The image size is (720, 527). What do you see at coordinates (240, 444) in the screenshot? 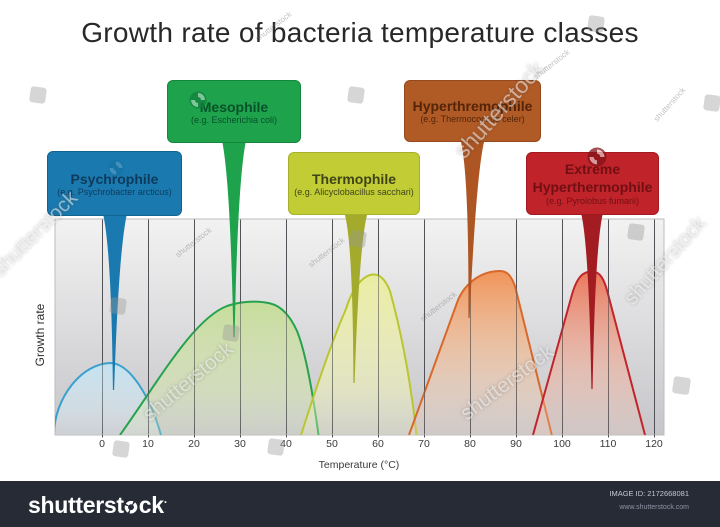
I see `svg-text: 30` at bounding box center [240, 444].